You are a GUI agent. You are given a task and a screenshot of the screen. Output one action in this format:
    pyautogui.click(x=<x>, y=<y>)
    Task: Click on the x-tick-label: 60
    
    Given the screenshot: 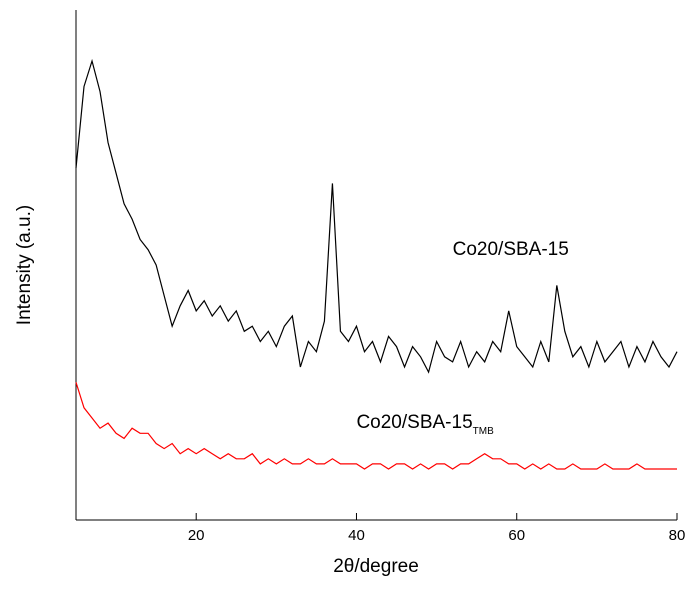 What is the action you would take?
    pyautogui.click(x=516, y=535)
    